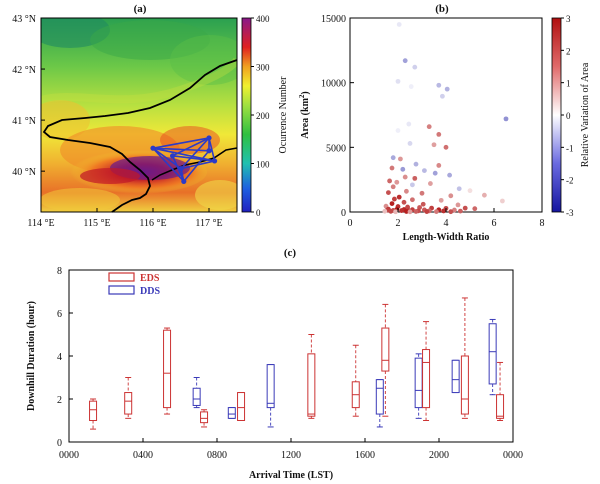 The width and height of the screenshot is (600, 484). I want to click on map-xtick-label: 115 °E, so click(96, 223).